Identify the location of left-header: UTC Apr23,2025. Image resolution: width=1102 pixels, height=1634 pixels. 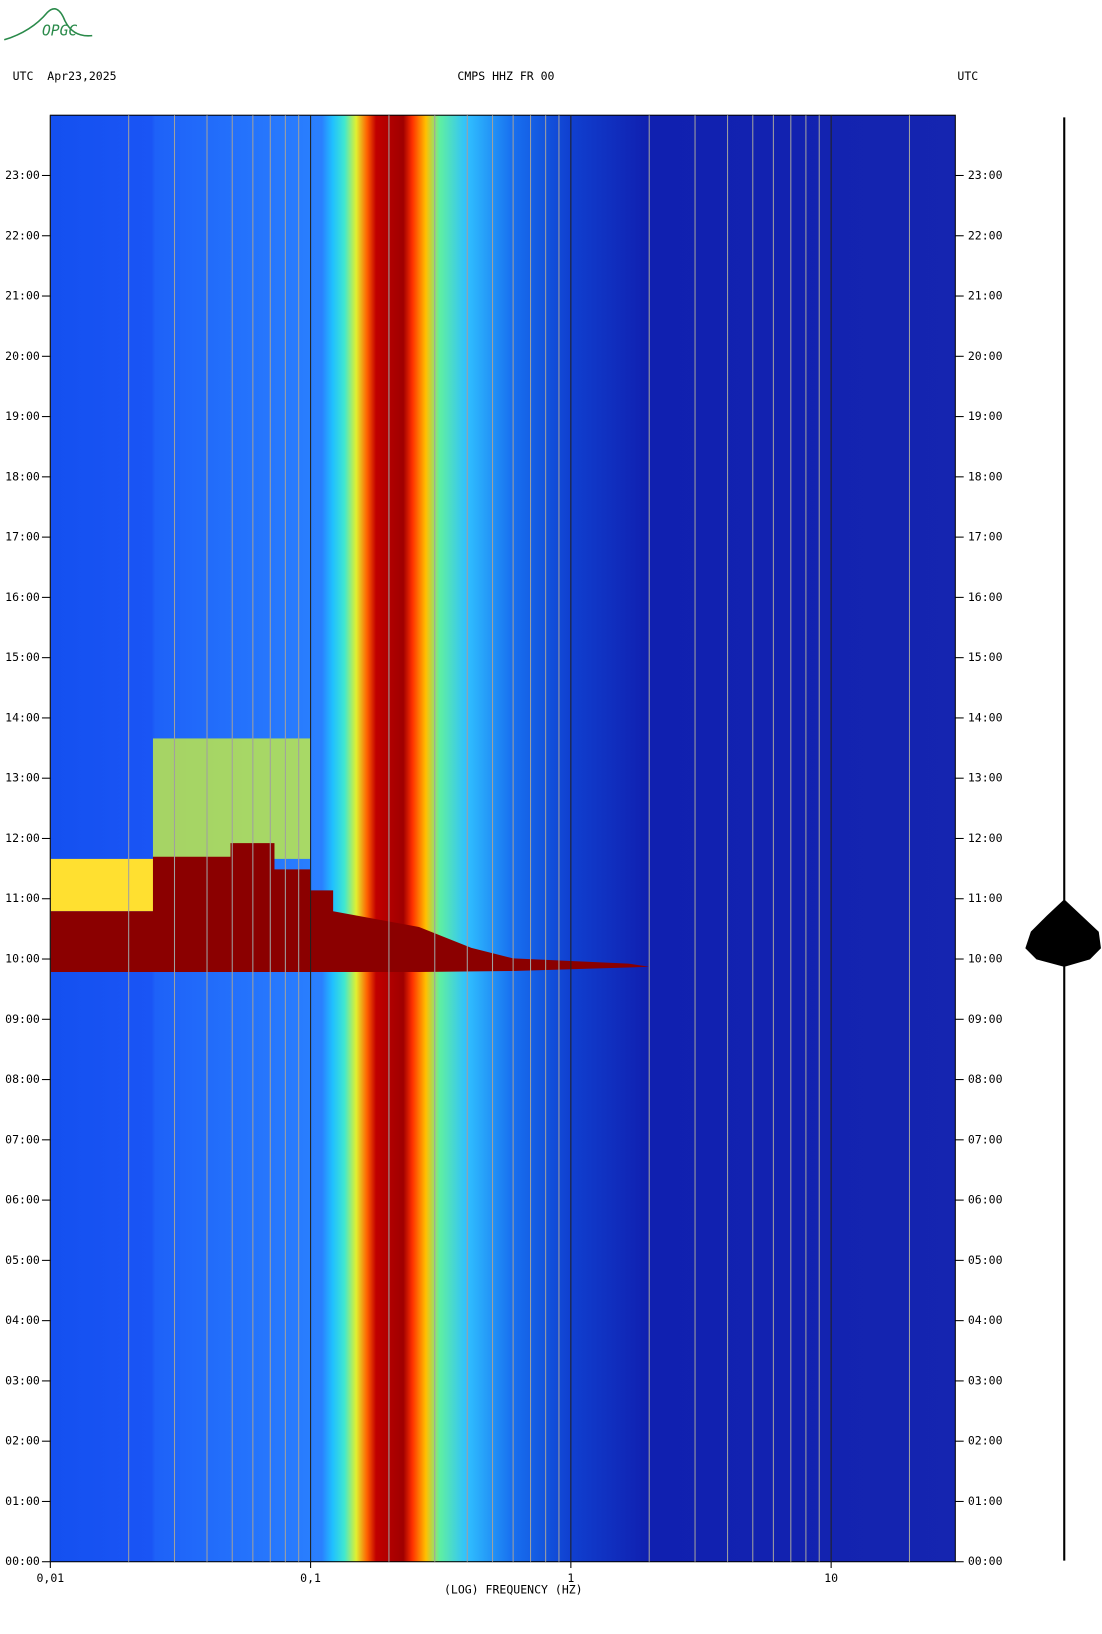
(65, 76).